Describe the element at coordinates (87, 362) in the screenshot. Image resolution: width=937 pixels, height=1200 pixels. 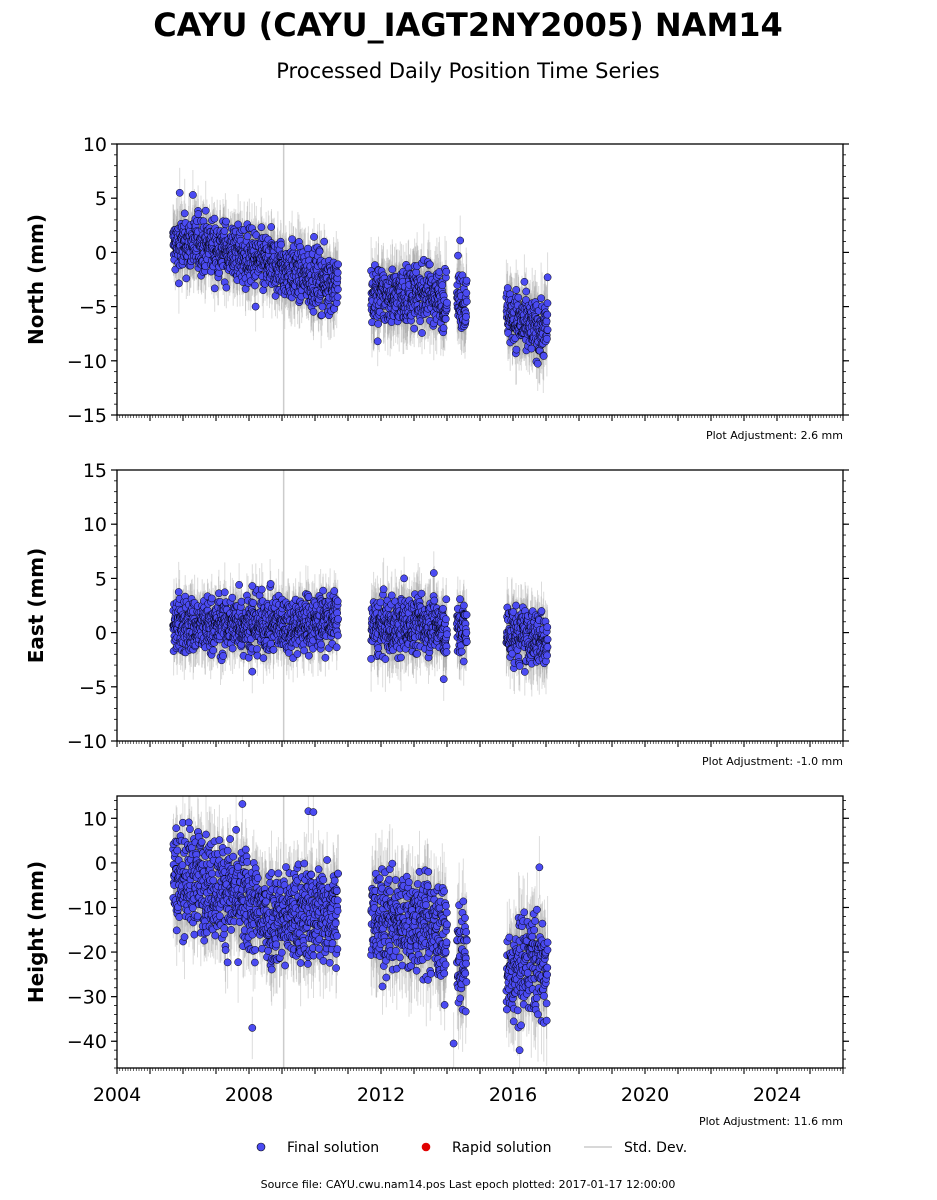
I see `y-tick-label: −10` at that location.